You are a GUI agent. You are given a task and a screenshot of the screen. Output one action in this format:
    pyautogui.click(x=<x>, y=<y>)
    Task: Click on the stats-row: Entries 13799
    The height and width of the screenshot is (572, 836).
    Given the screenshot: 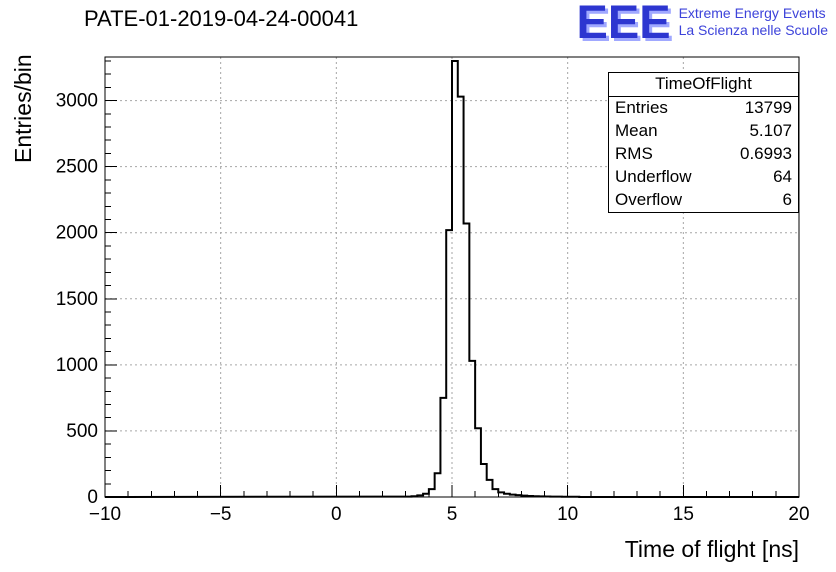 What is the action you would take?
    pyautogui.click(x=703, y=108)
    